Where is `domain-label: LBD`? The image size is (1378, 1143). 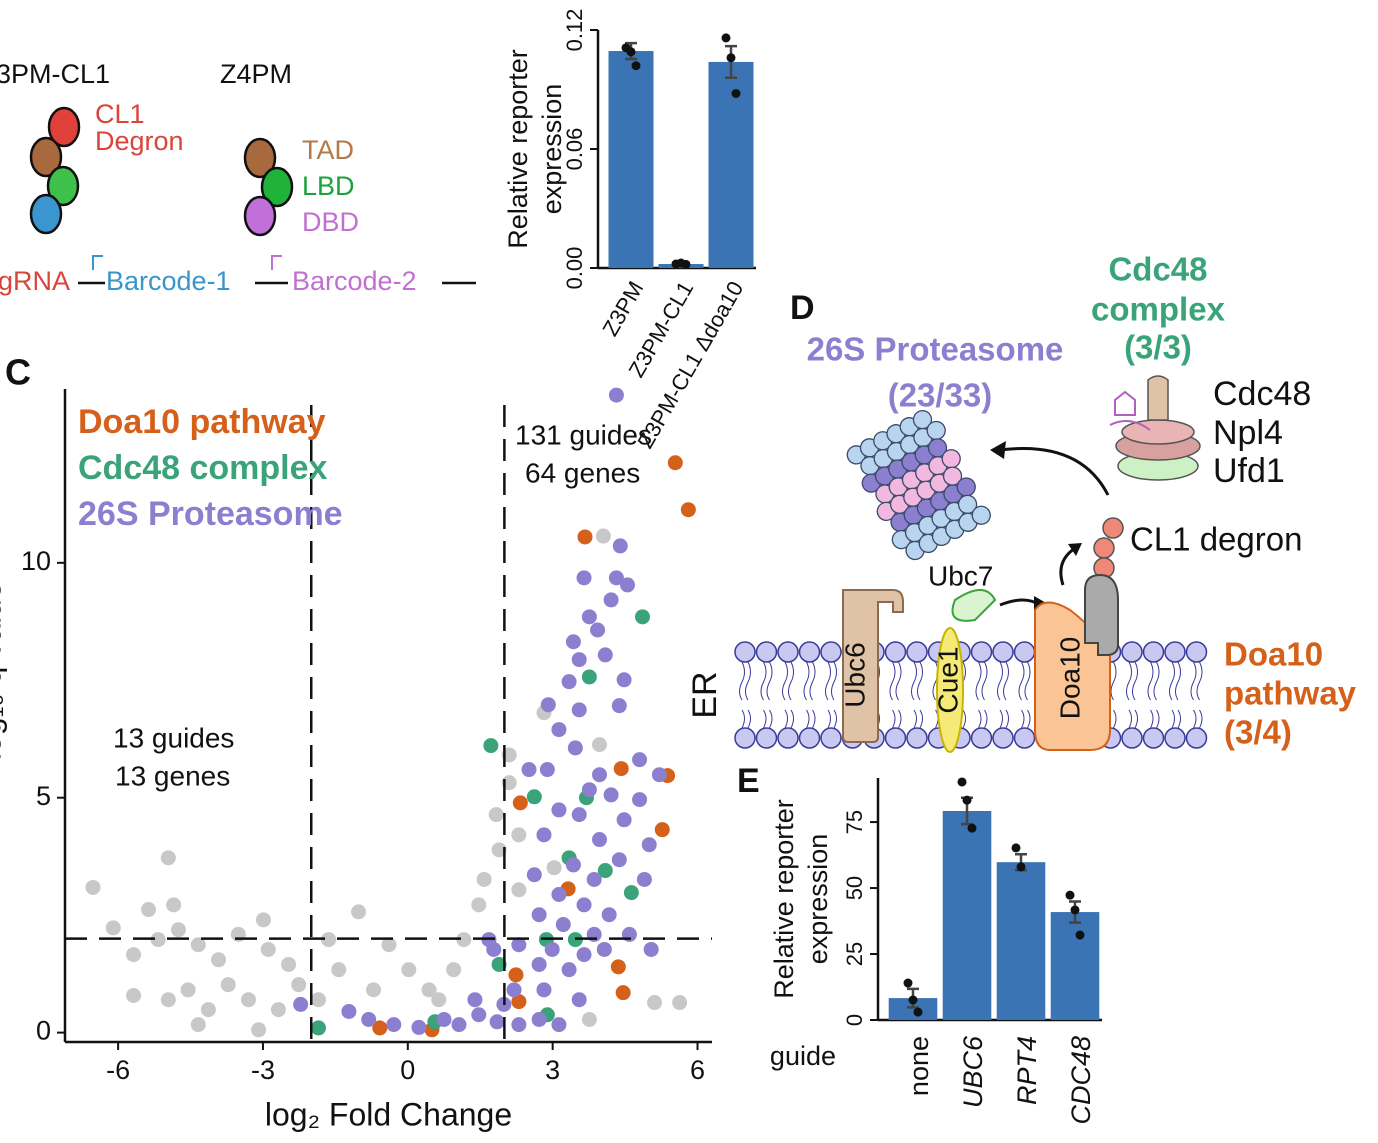 domain-label: LBD is located at coordinates (328, 186).